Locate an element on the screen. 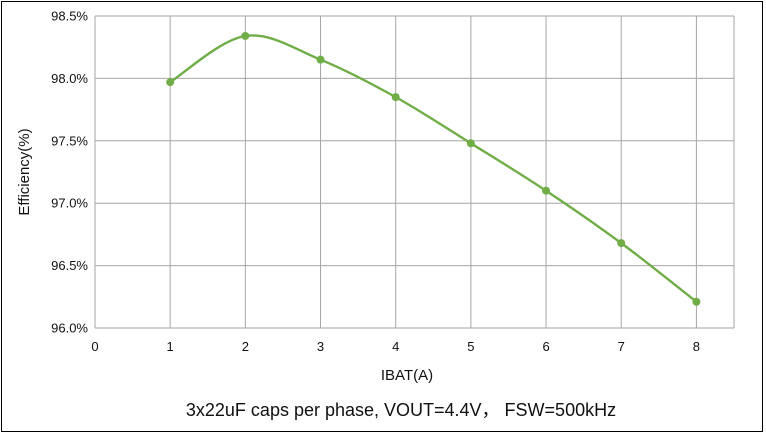 The height and width of the screenshot is (435, 766). y-tick-label: 96.5% is located at coordinates (69, 265).